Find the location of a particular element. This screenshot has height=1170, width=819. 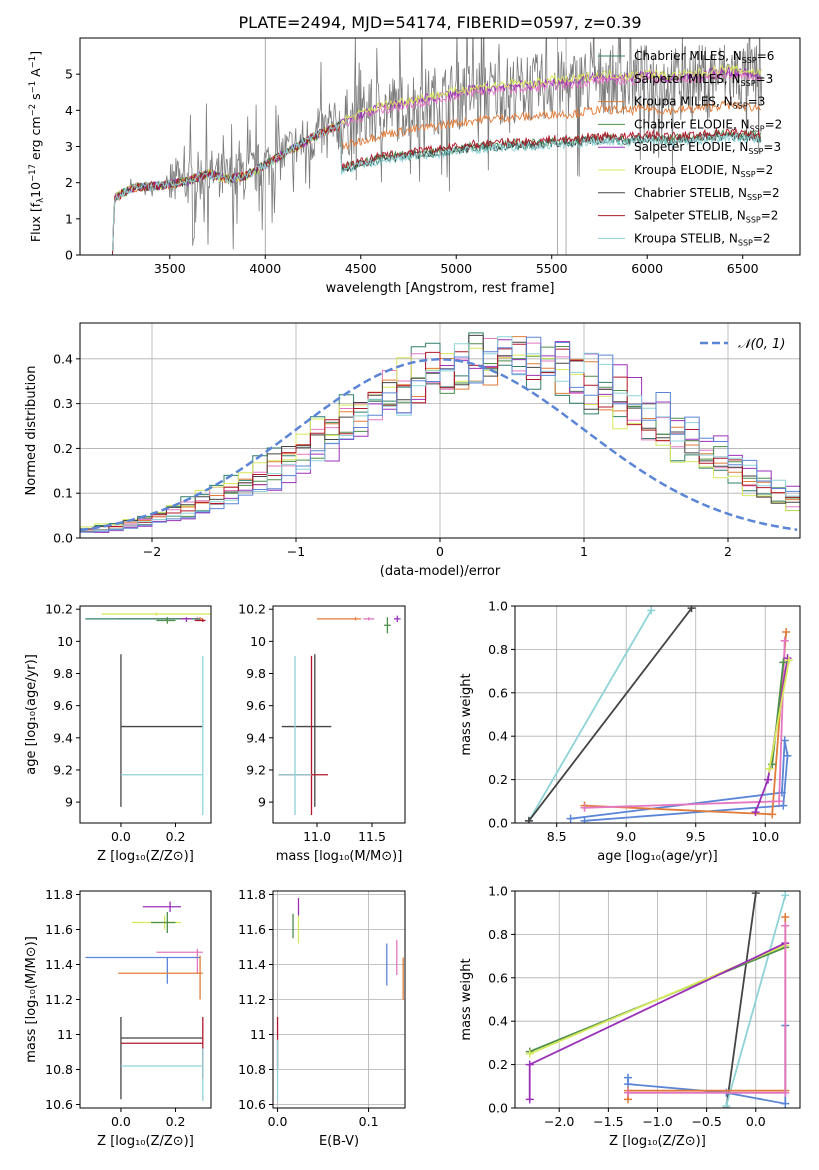

plot-area-weight-vs-Z is located at coordinates (657, 999).